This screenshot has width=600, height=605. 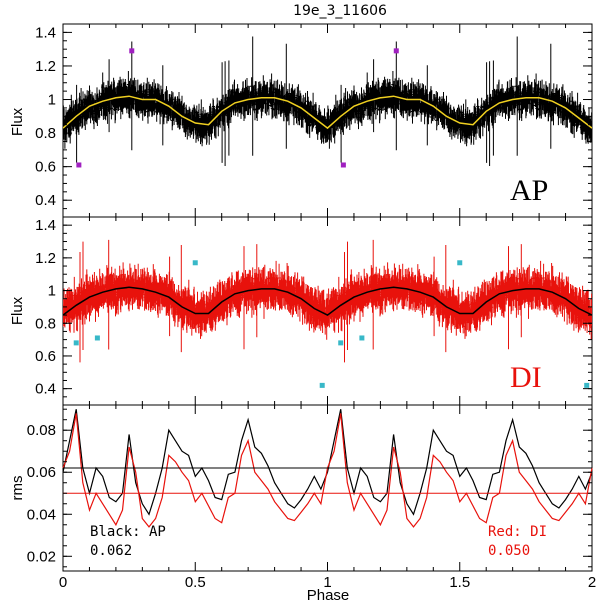 What do you see at coordinates (41, 472) in the screenshot?
I see `rms-y-tick-label: 0.06` at bounding box center [41, 472].